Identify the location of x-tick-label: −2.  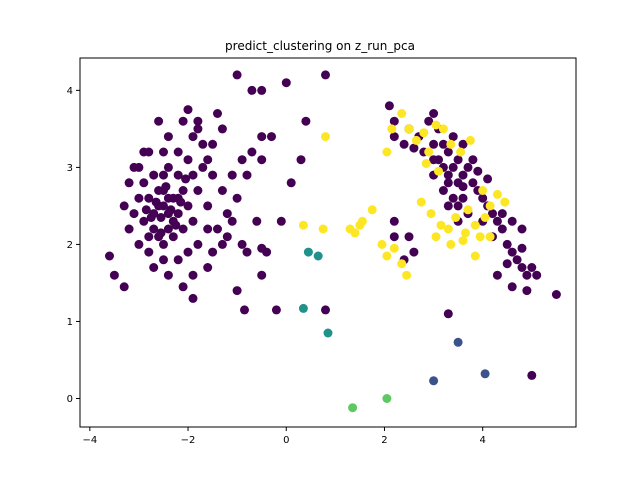
(188, 440).